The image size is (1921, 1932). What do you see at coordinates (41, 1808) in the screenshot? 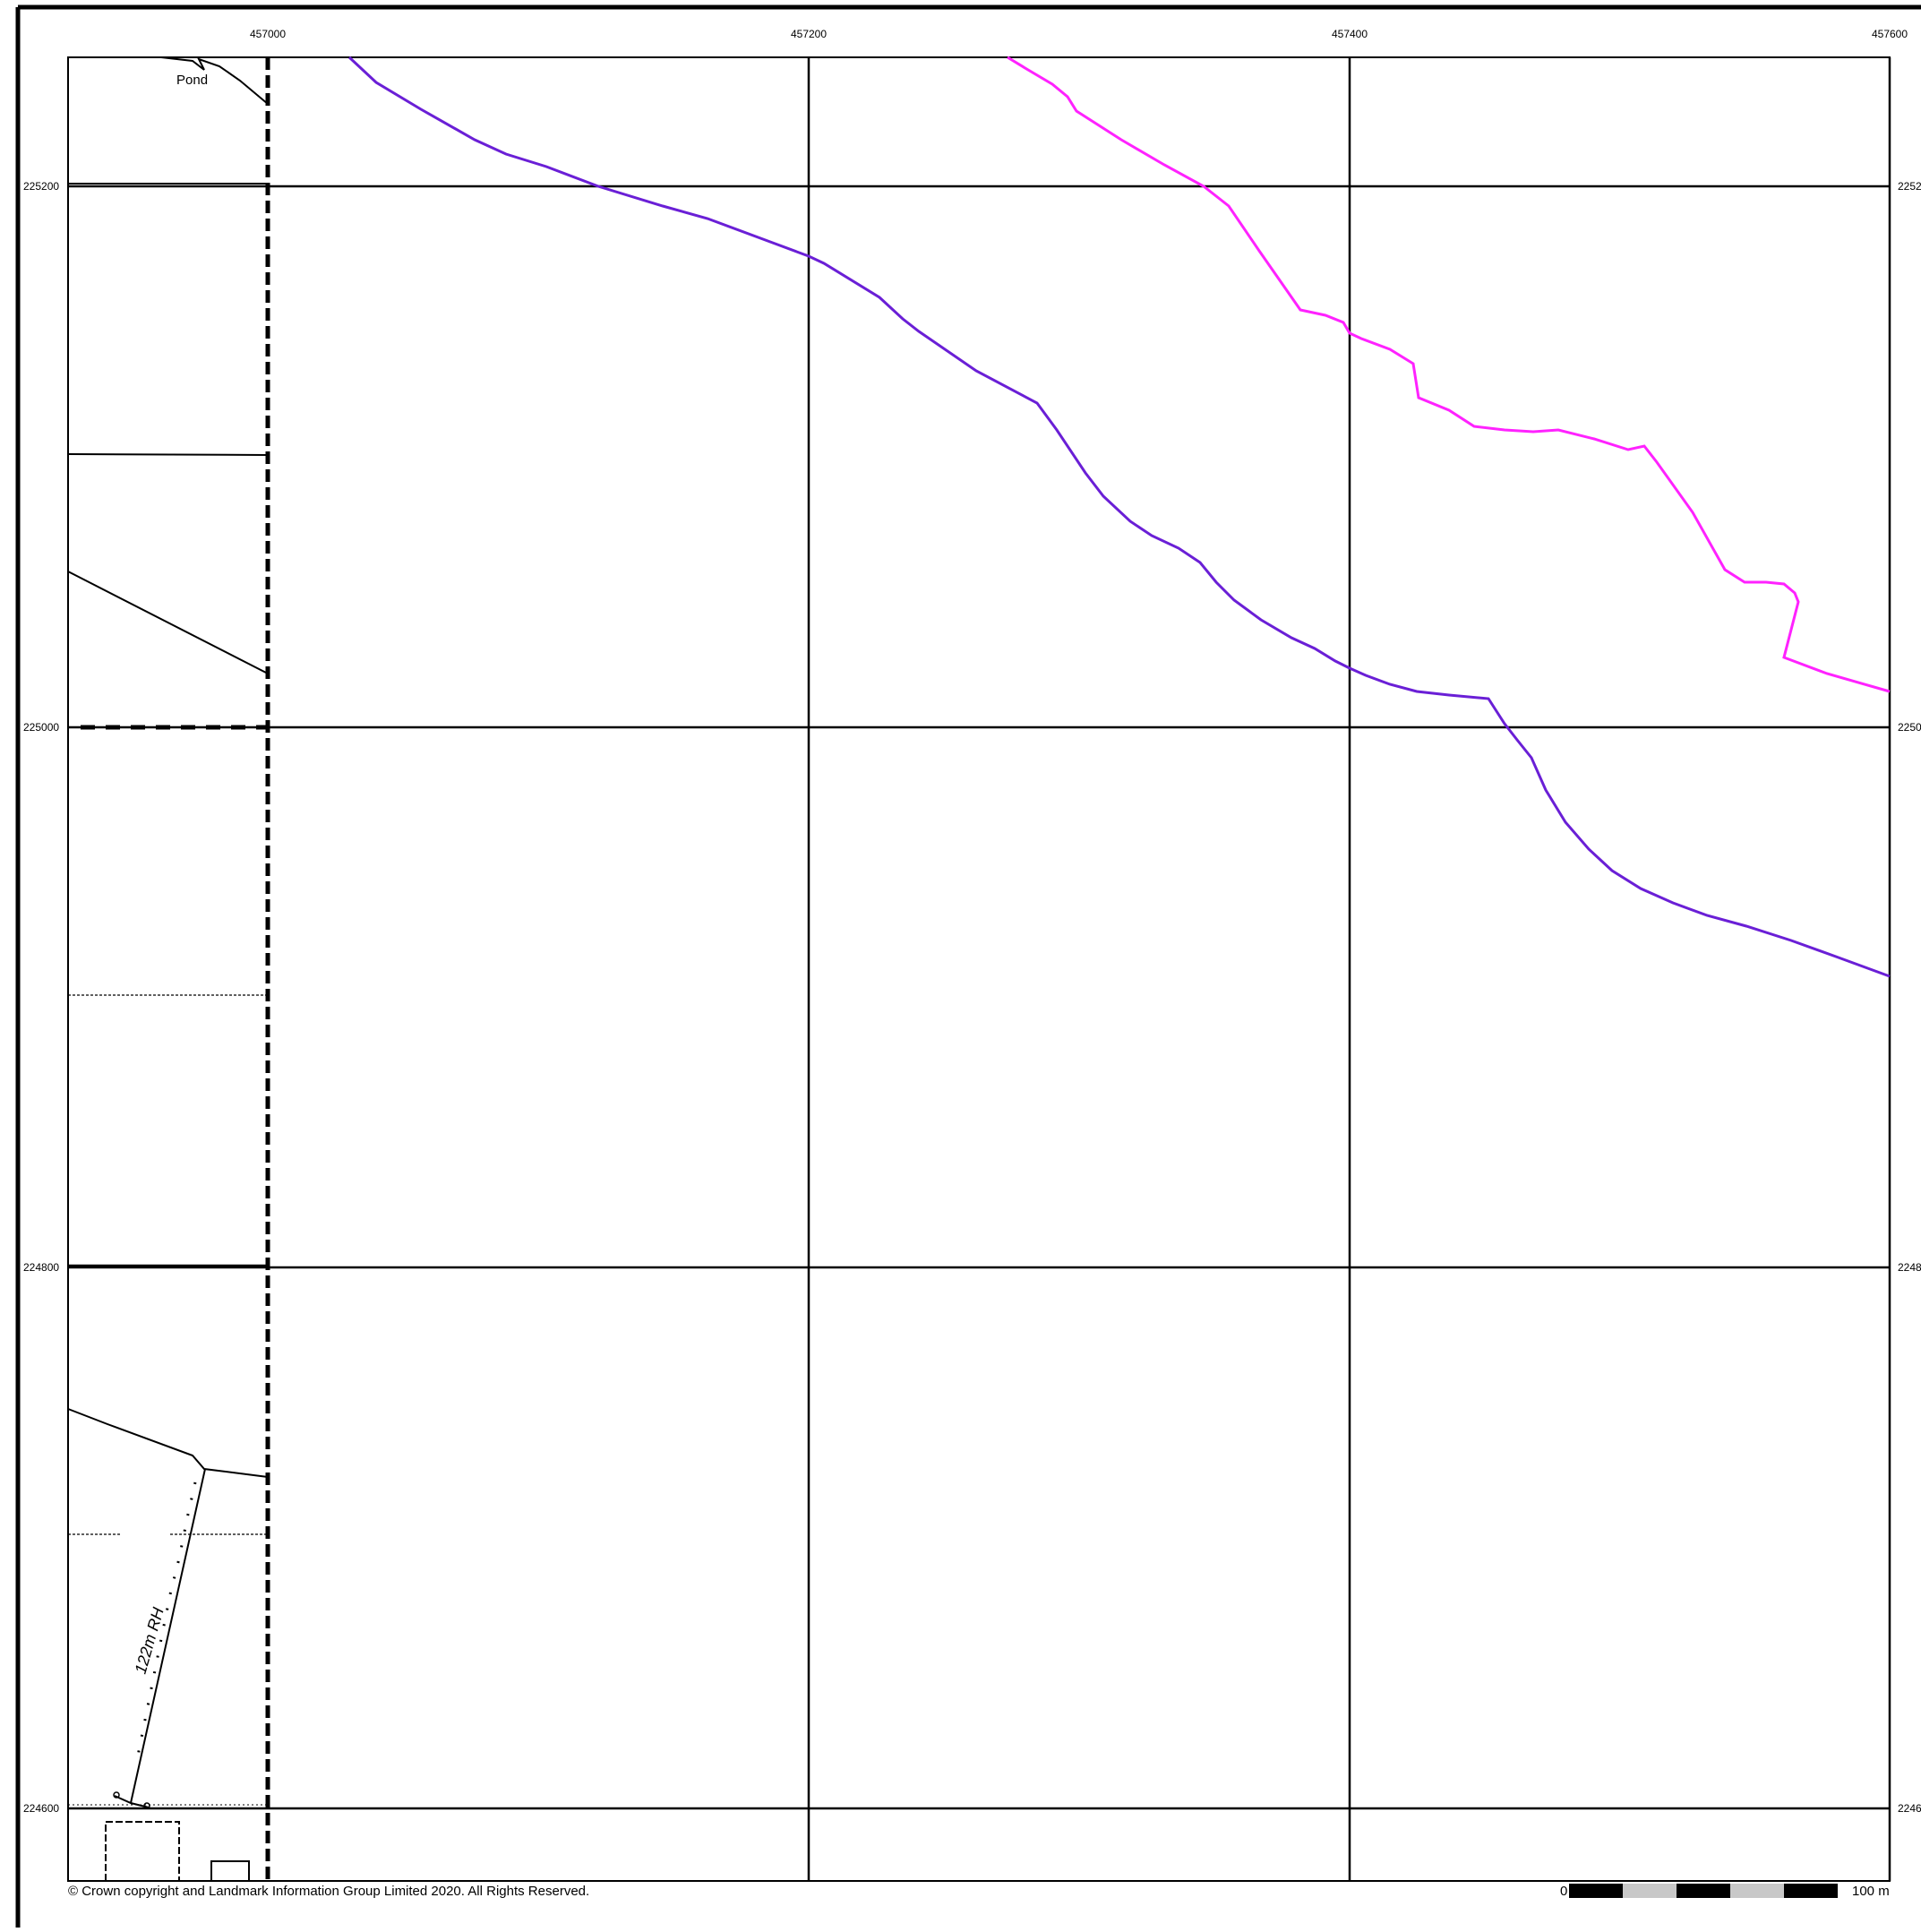
I see `northing-label-224600: 224600` at bounding box center [41, 1808].